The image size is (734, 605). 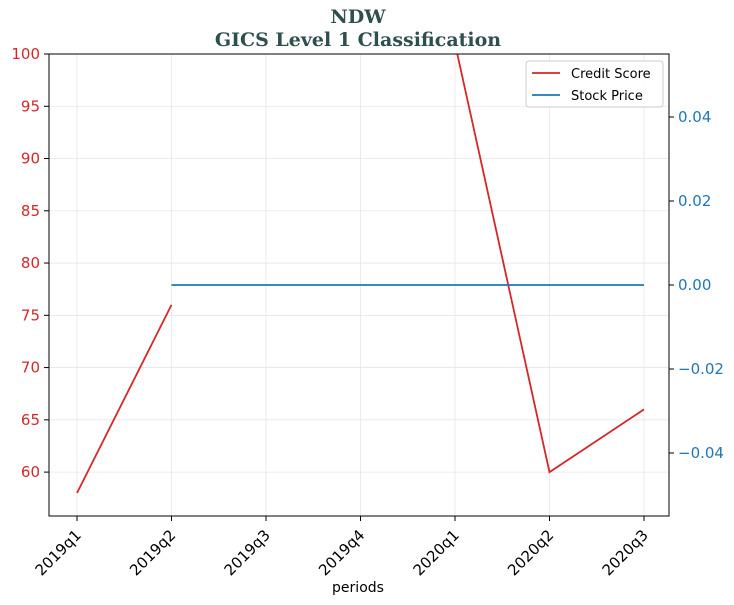 What do you see at coordinates (30, 472) in the screenshot?
I see `left-tick-label: 60` at bounding box center [30, 472].